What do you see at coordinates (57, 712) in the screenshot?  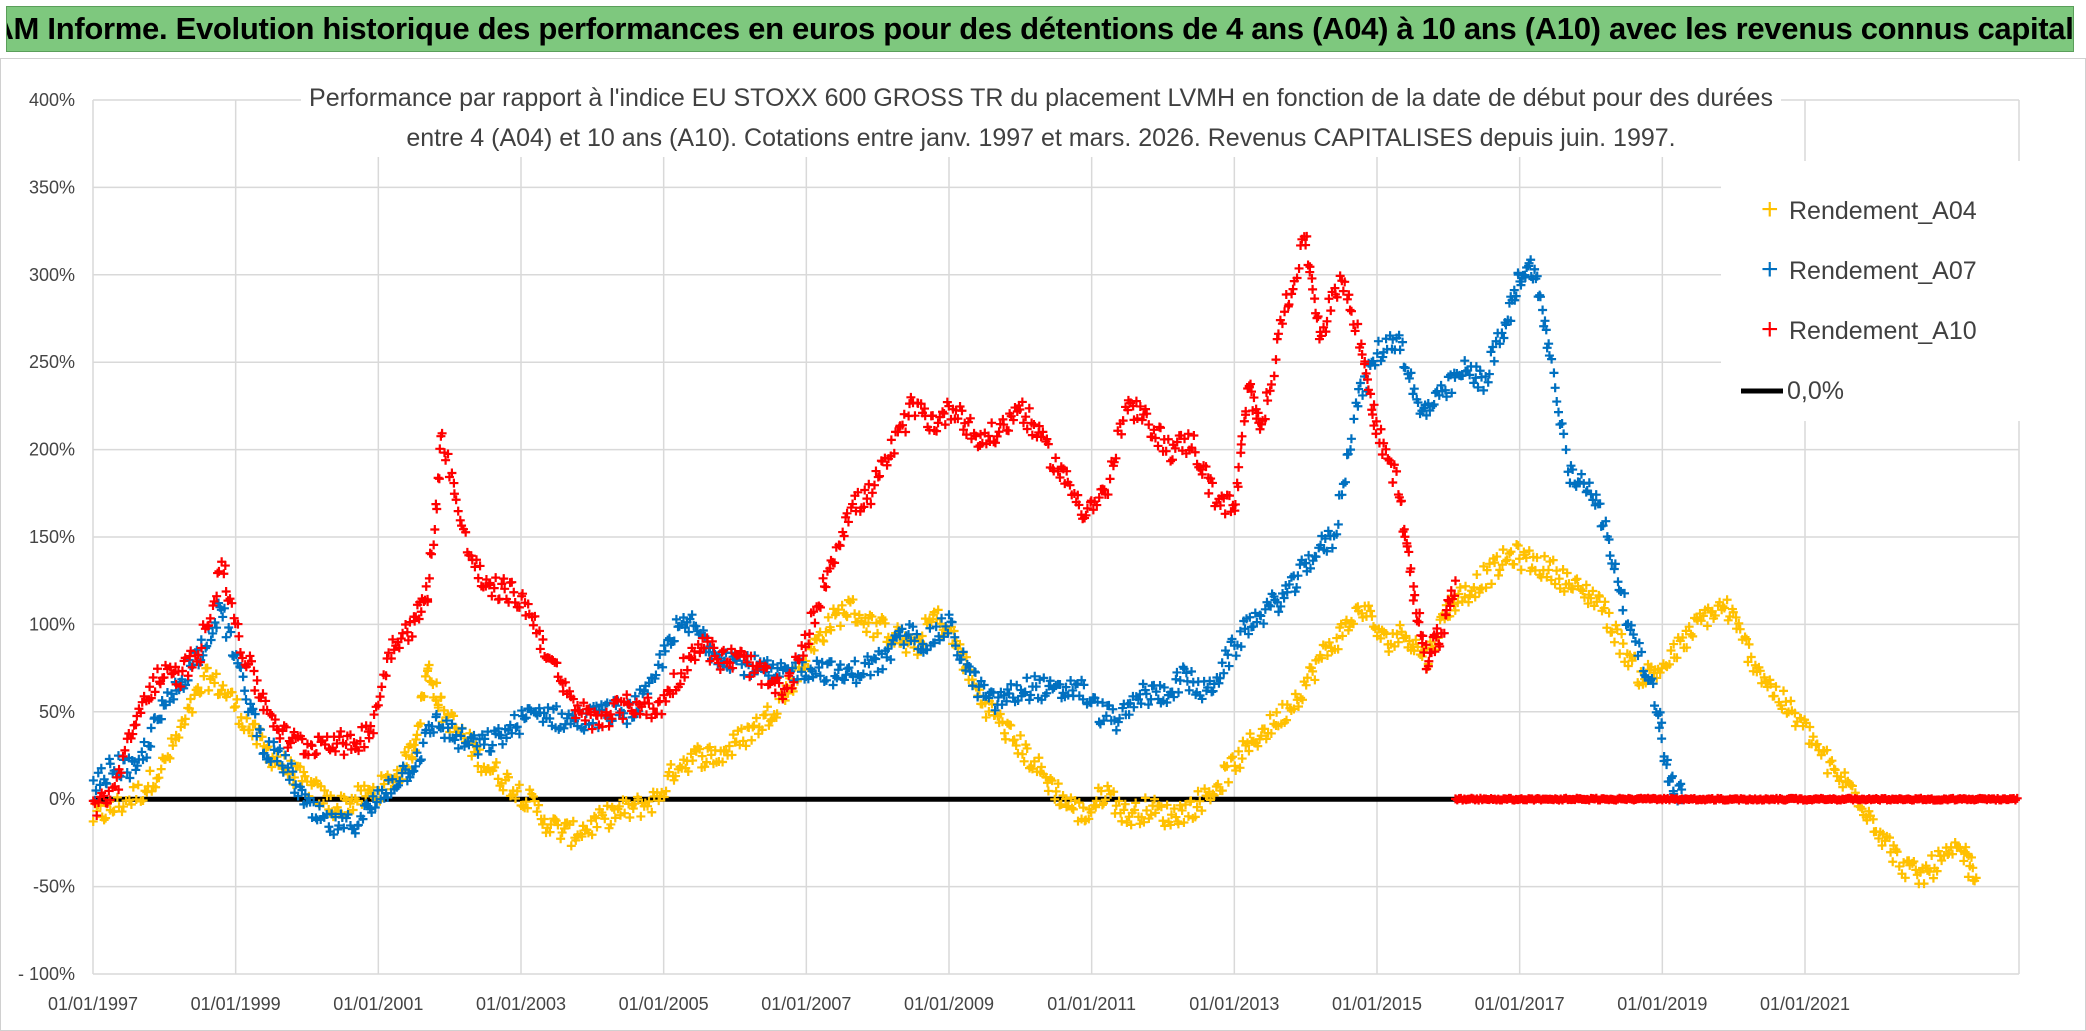 I see `y-tick-label: 50%` at bounding box center [57, 712].